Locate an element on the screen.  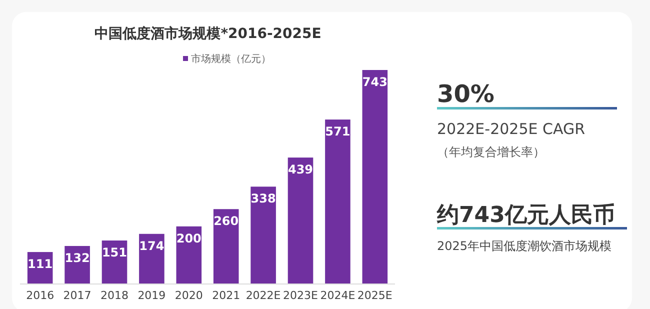
data-label: 132 is located at coordinates (77, 257).